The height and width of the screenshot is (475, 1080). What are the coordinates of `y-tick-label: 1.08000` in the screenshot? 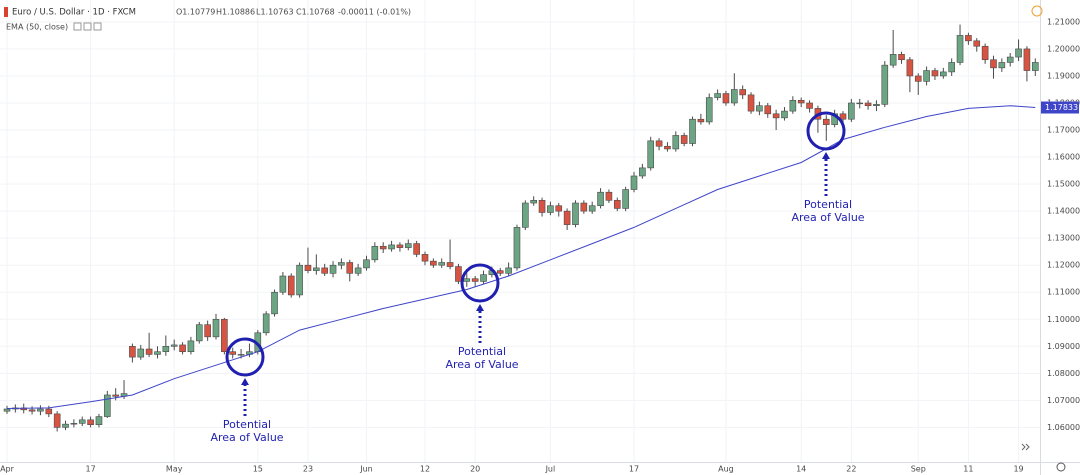 It's located at (1063, 373).